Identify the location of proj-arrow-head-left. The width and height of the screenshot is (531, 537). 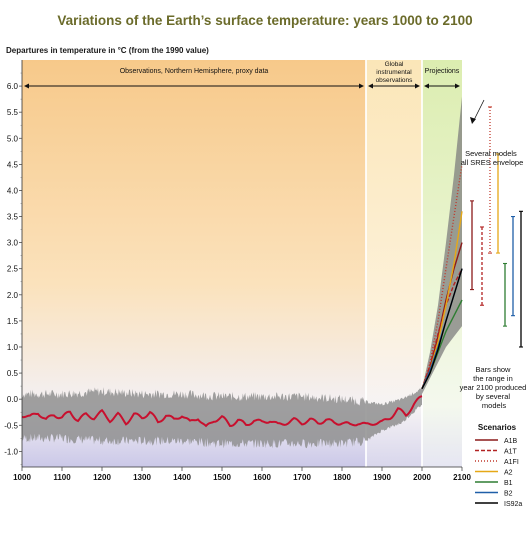
(426, 86).